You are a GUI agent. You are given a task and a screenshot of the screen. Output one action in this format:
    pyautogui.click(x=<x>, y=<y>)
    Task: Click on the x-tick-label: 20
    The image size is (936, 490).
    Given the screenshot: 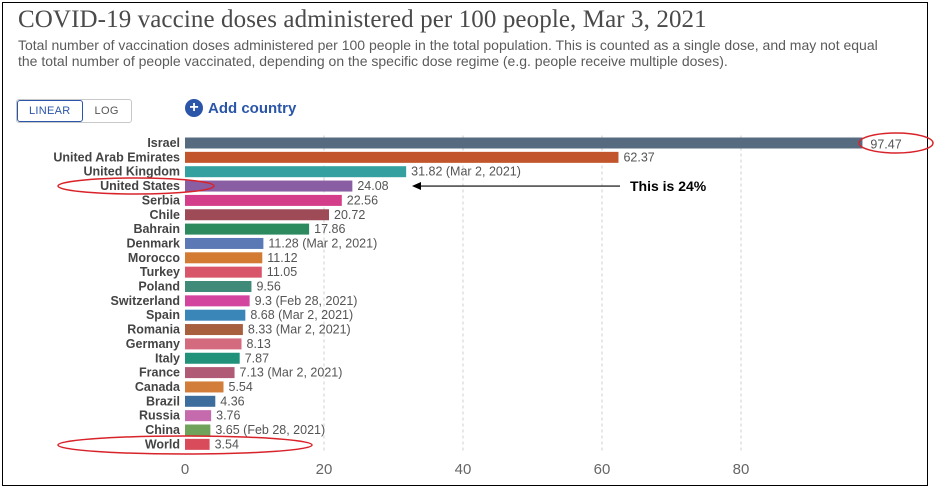 What is the action you would take?
    pyautogui.click(x=324, y=469)
    